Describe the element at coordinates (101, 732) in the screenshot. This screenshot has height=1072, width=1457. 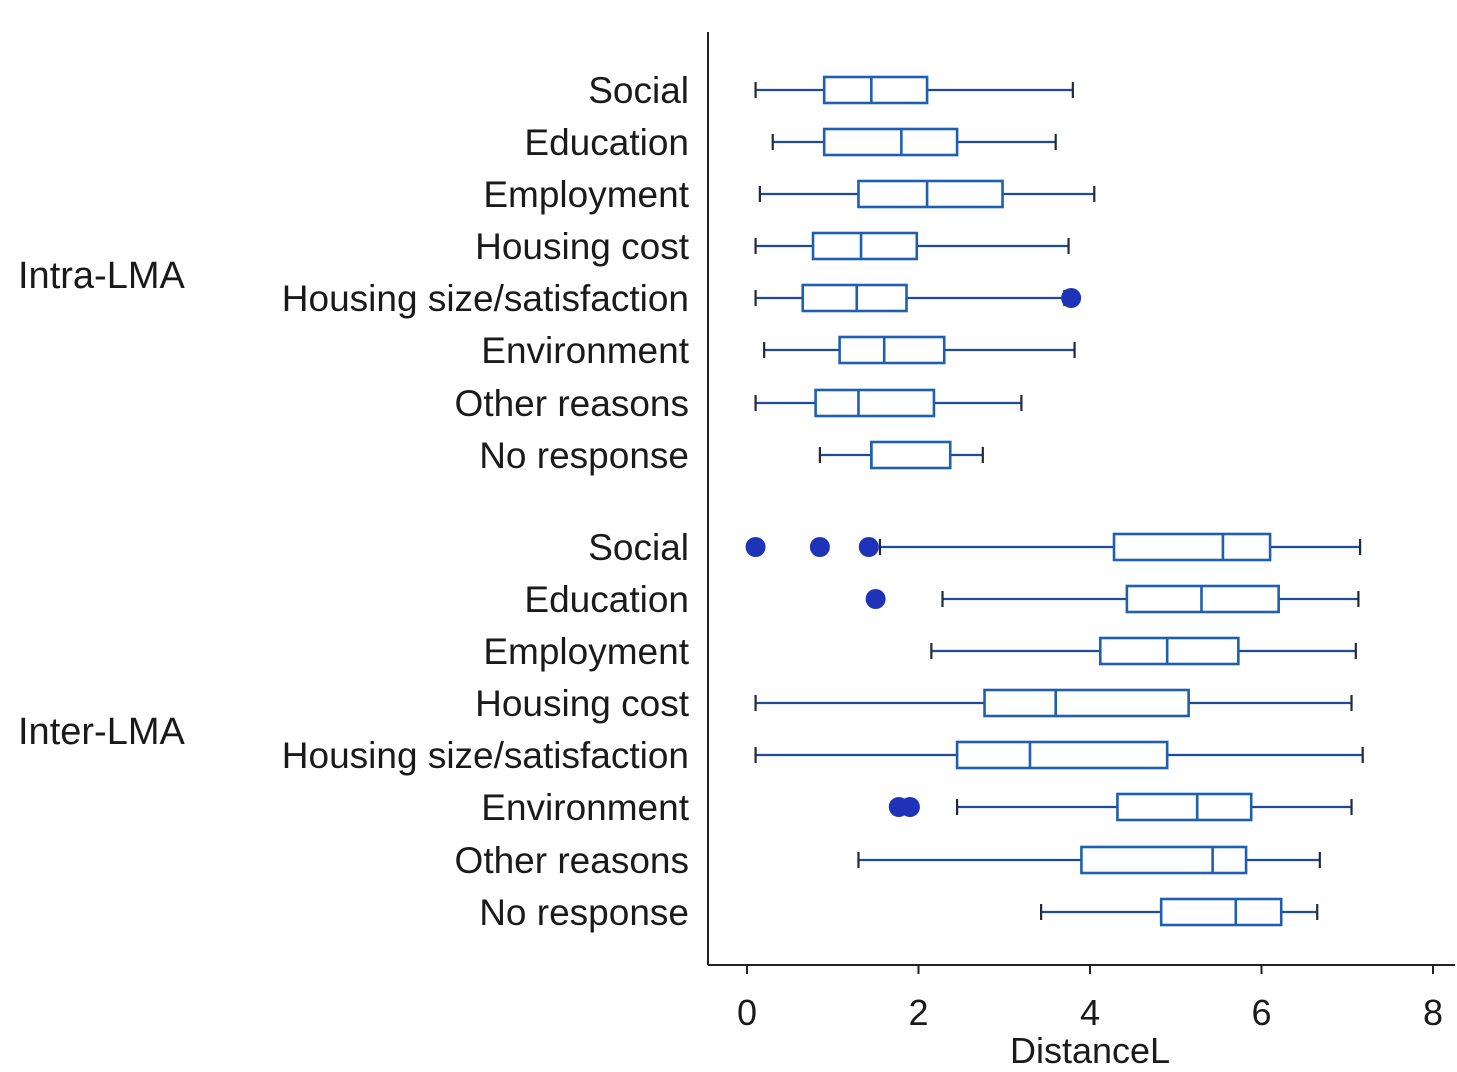
I see `group-label: Inter-LMA` at that location.